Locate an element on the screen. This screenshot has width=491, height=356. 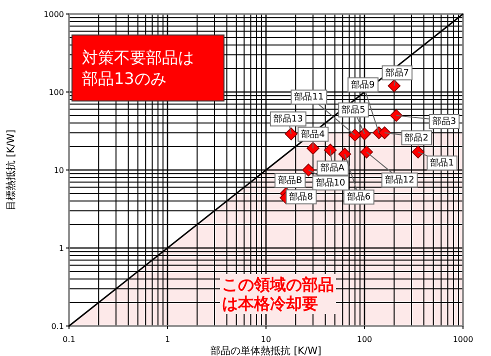
y-tick-label: 100 is located at coordinates (56, 92).